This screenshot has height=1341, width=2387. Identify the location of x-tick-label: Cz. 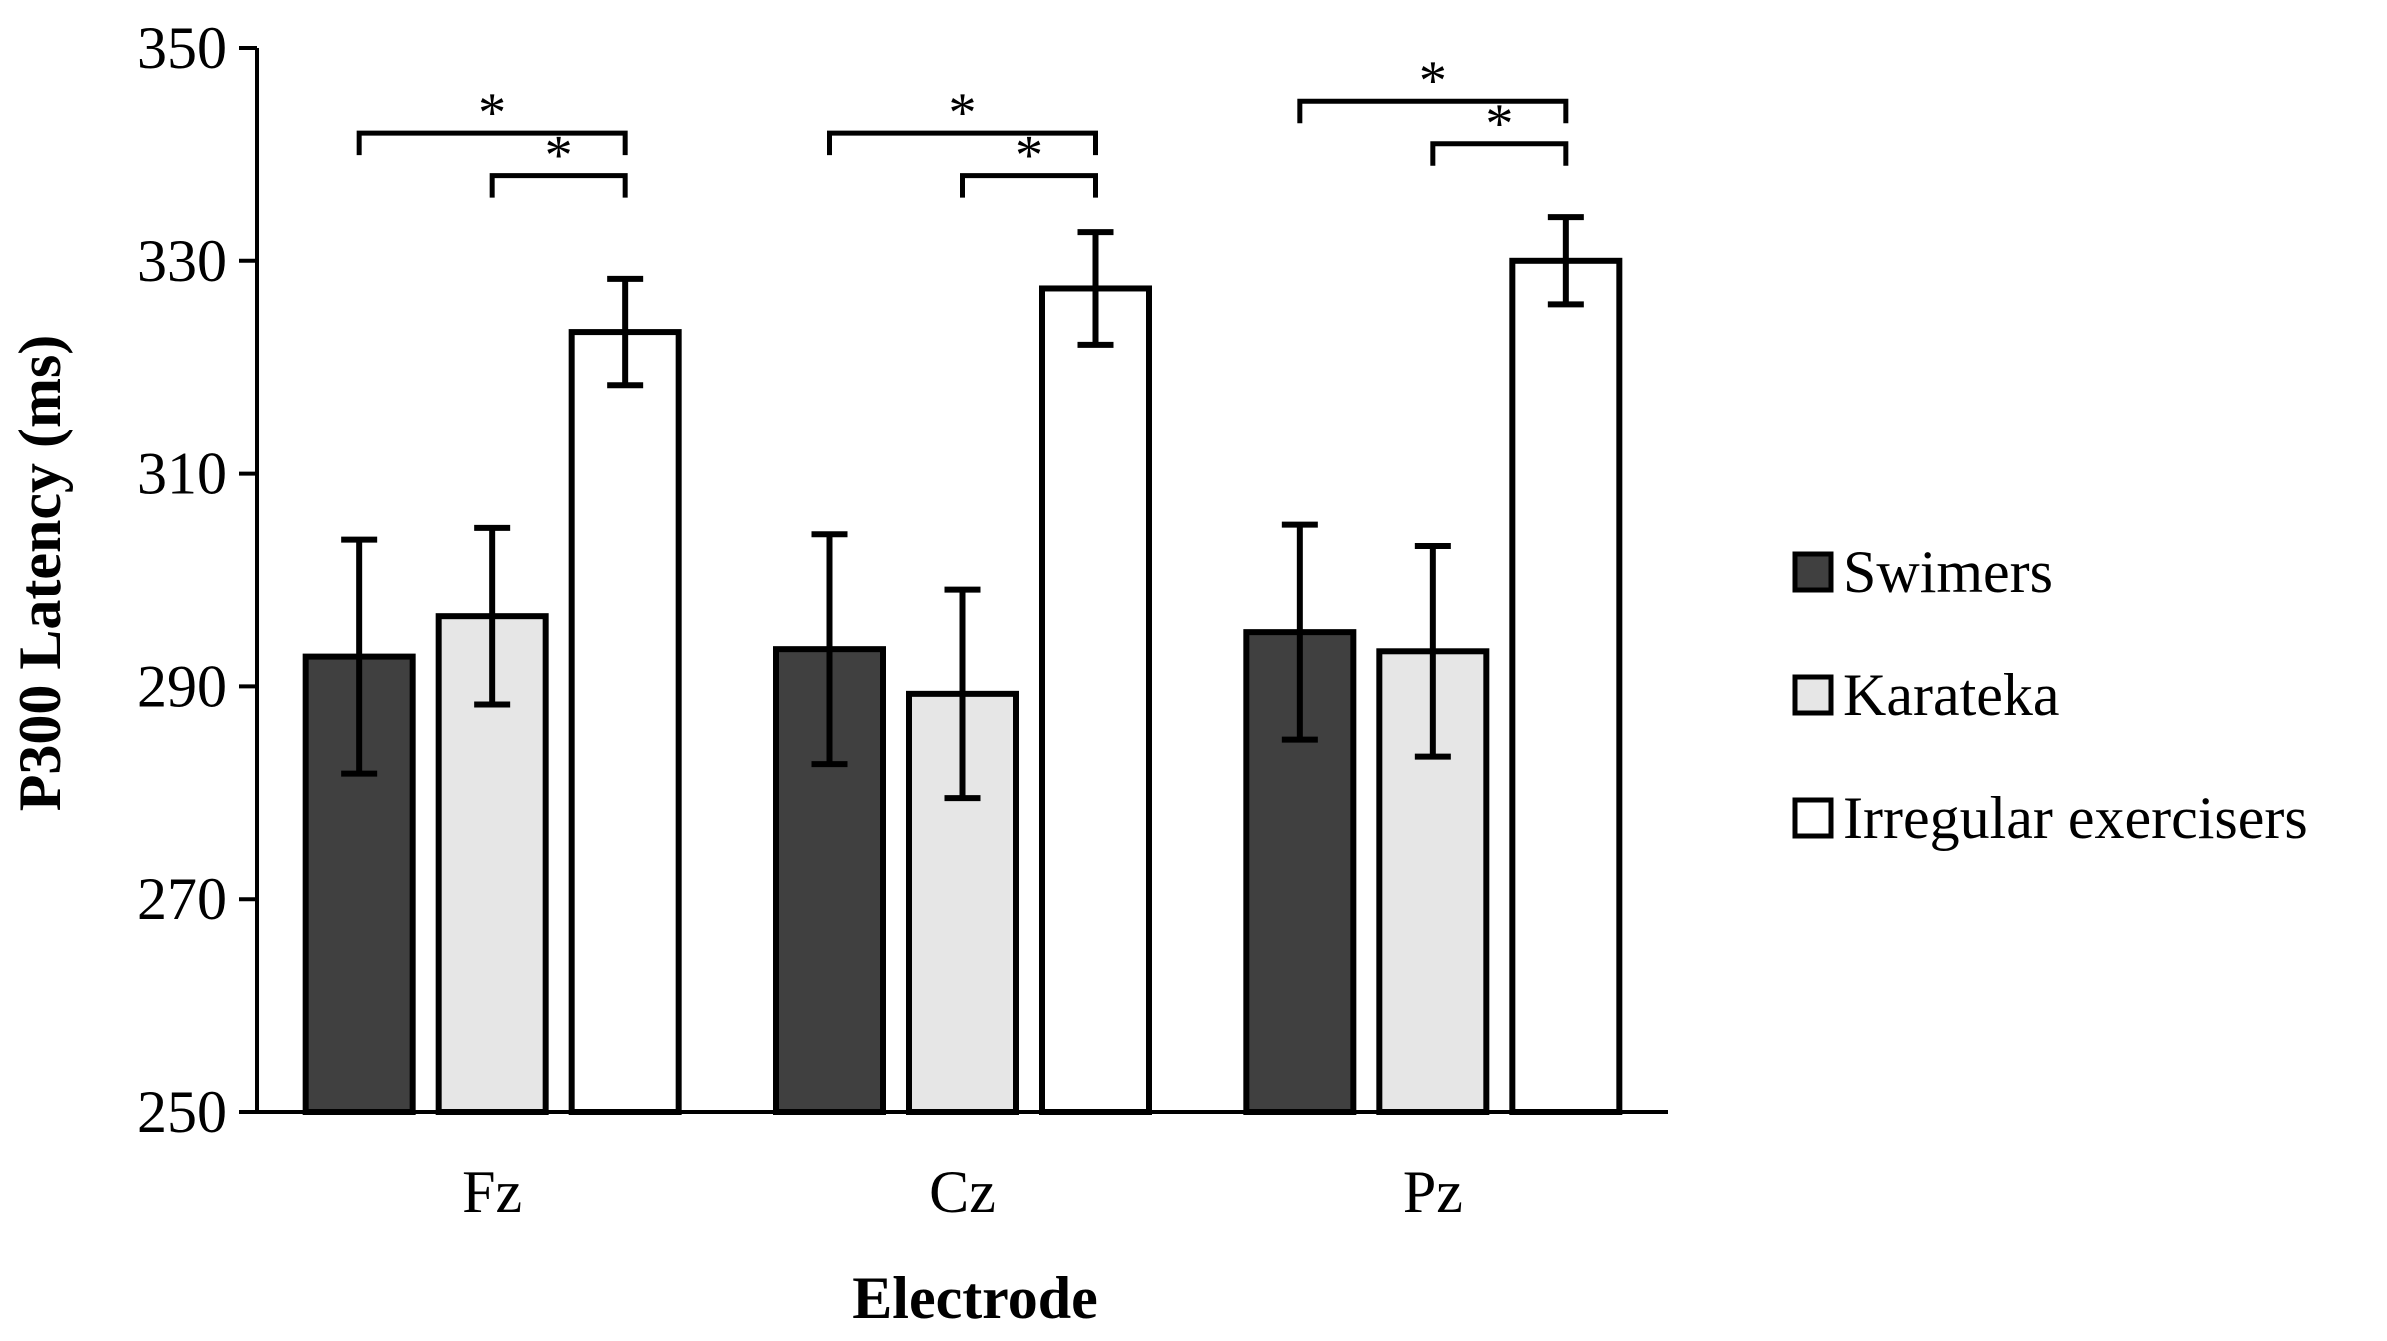
(962, 1192).